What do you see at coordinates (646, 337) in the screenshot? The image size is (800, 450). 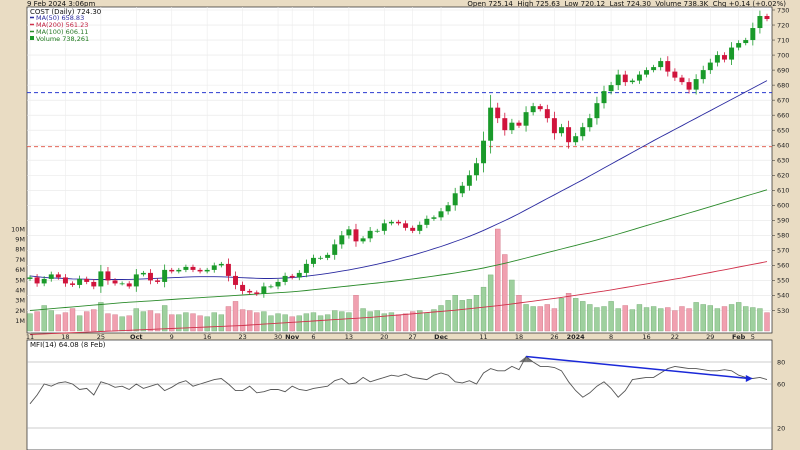 I see `date-tick-label: 16` at bounding box center [646, 337].